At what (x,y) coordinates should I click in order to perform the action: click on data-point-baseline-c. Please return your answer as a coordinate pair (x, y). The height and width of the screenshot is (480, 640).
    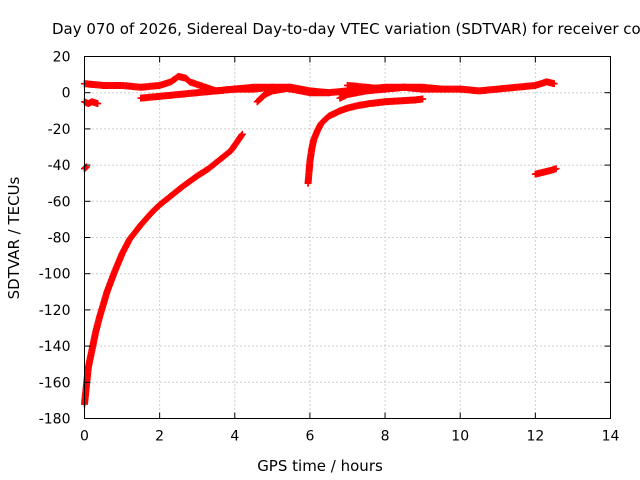
    Looking at the image, I should click on (284, 89).